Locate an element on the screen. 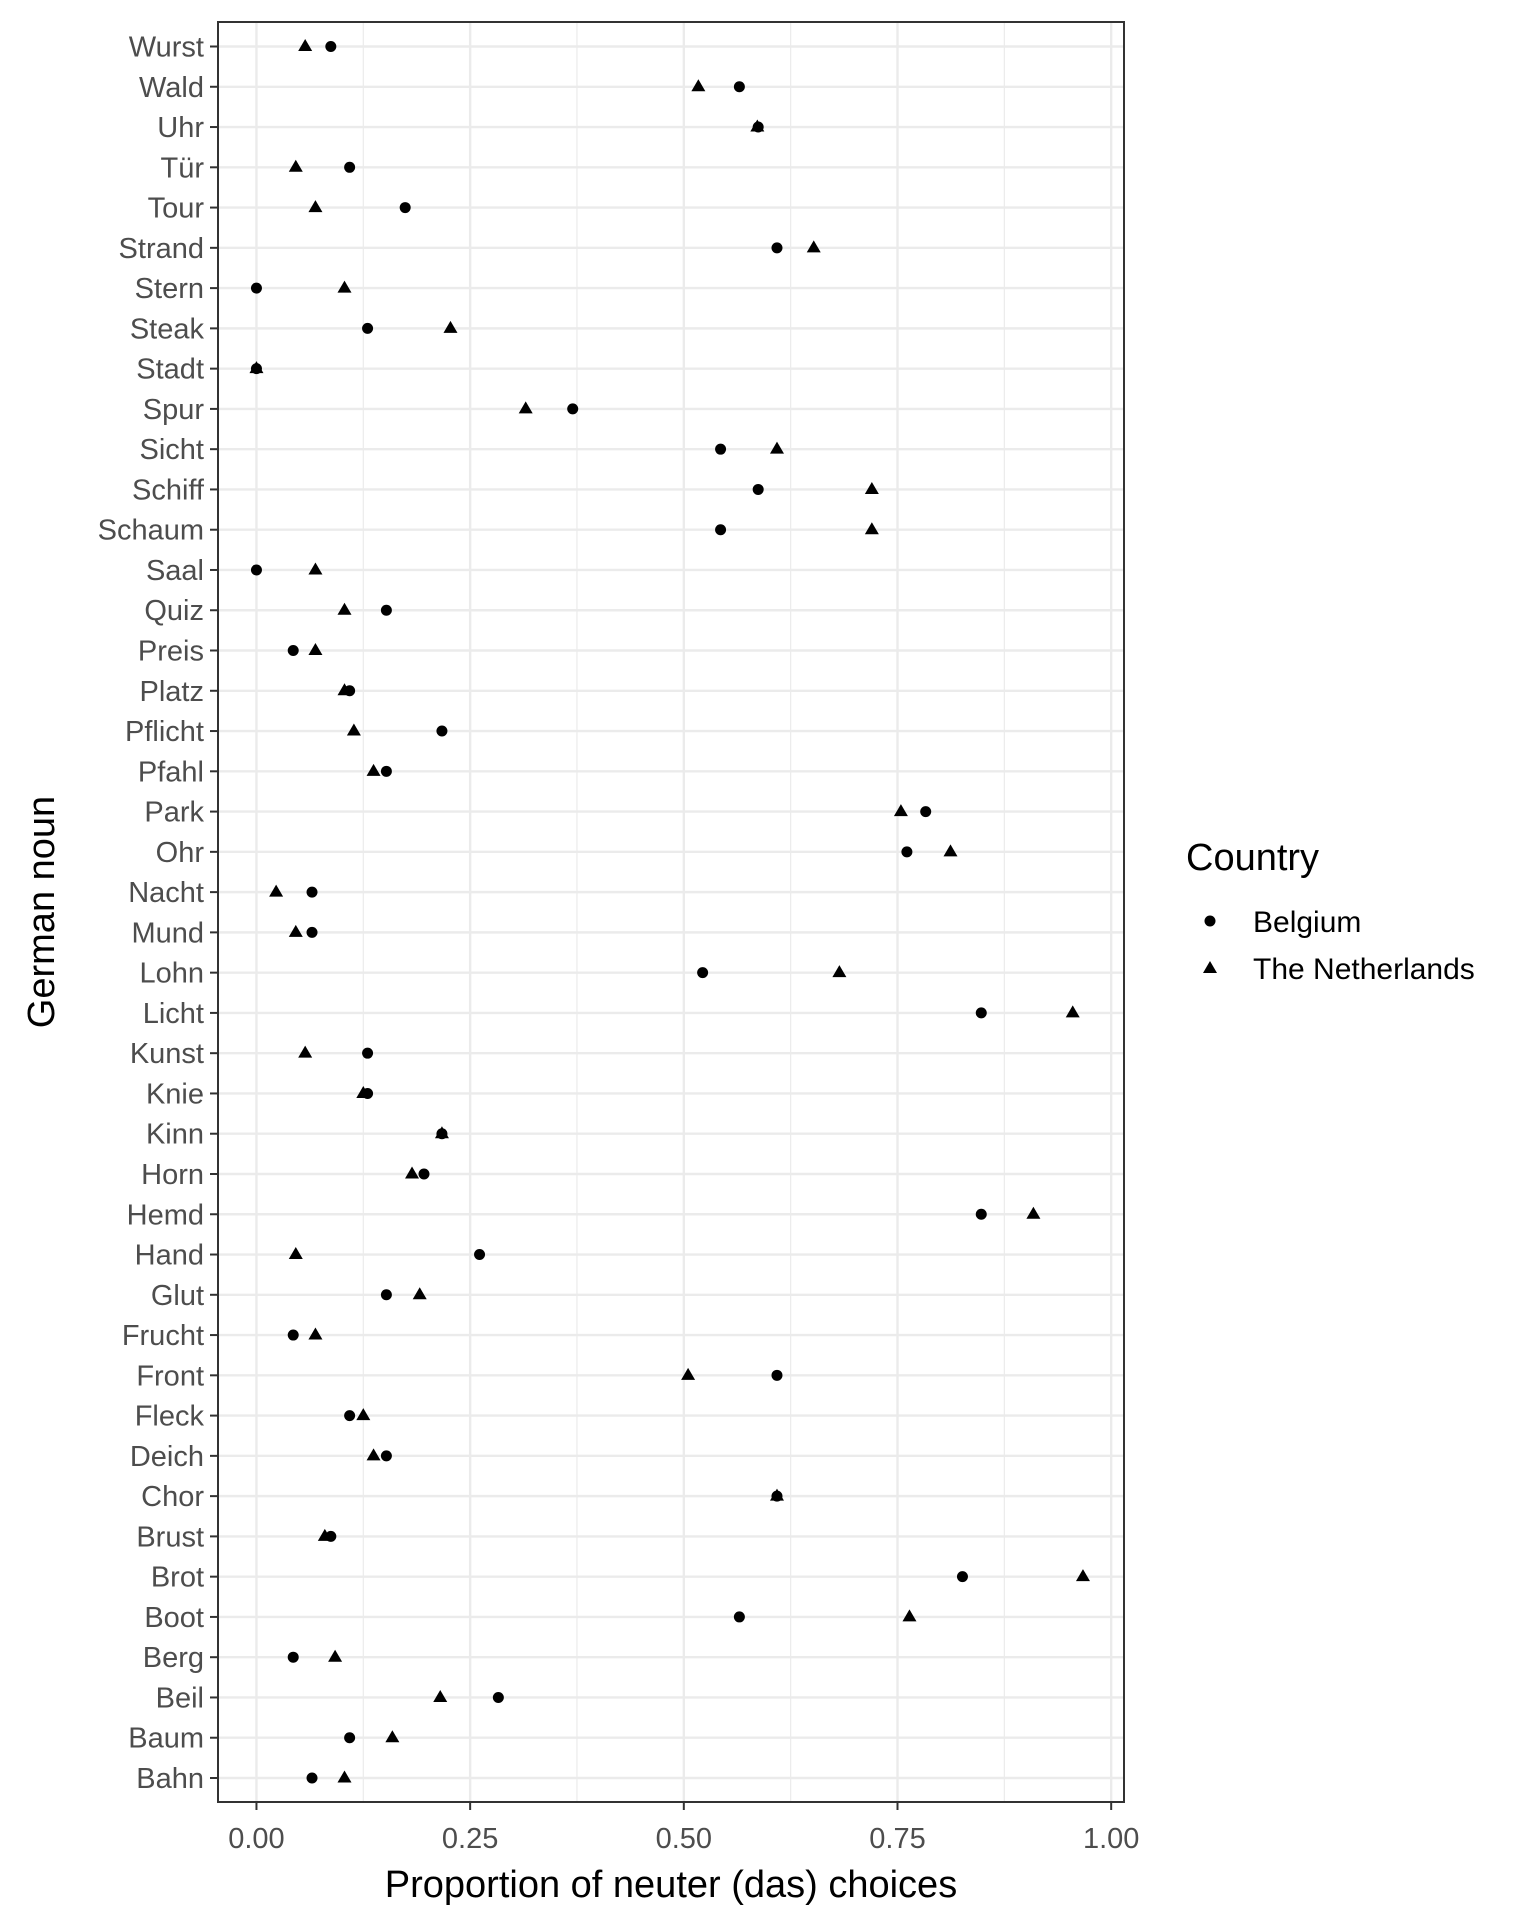 The image size is (1536, 1920). y-tick-label: Tür is located at coordinates (183, 168).